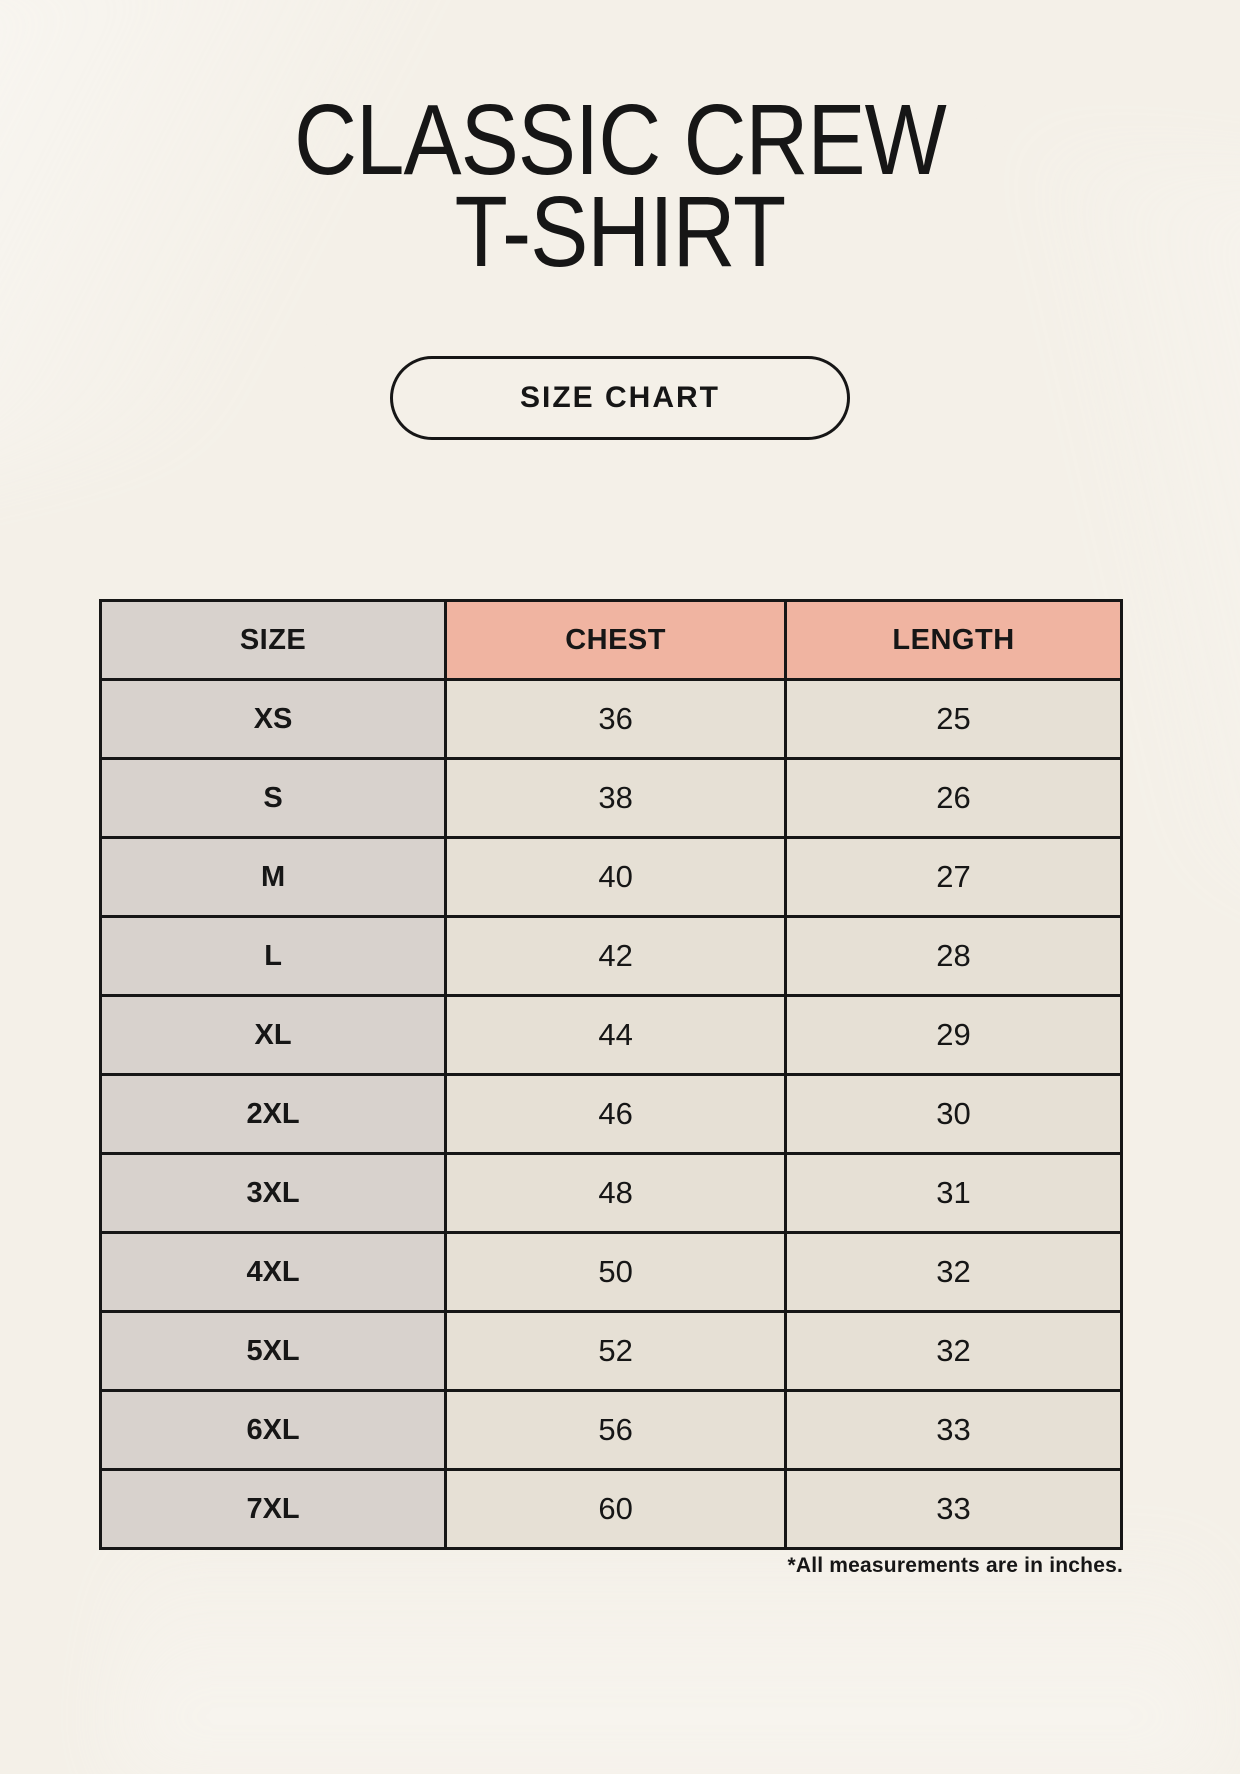  Describe the element at coordinates (273, 956) in the screenshot. I see `size-cell: L` at that location.